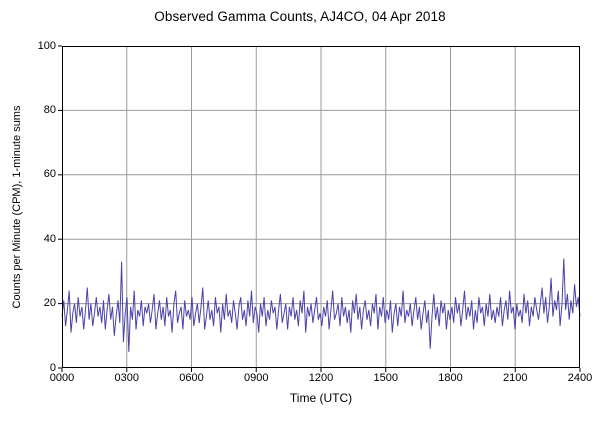 This screenshot has width=600, height=428. What do you see at coordinates (321, 398) in the screenshot?
I see `x-axis-label: Time (UTC)` at bounding box center [321, 398].